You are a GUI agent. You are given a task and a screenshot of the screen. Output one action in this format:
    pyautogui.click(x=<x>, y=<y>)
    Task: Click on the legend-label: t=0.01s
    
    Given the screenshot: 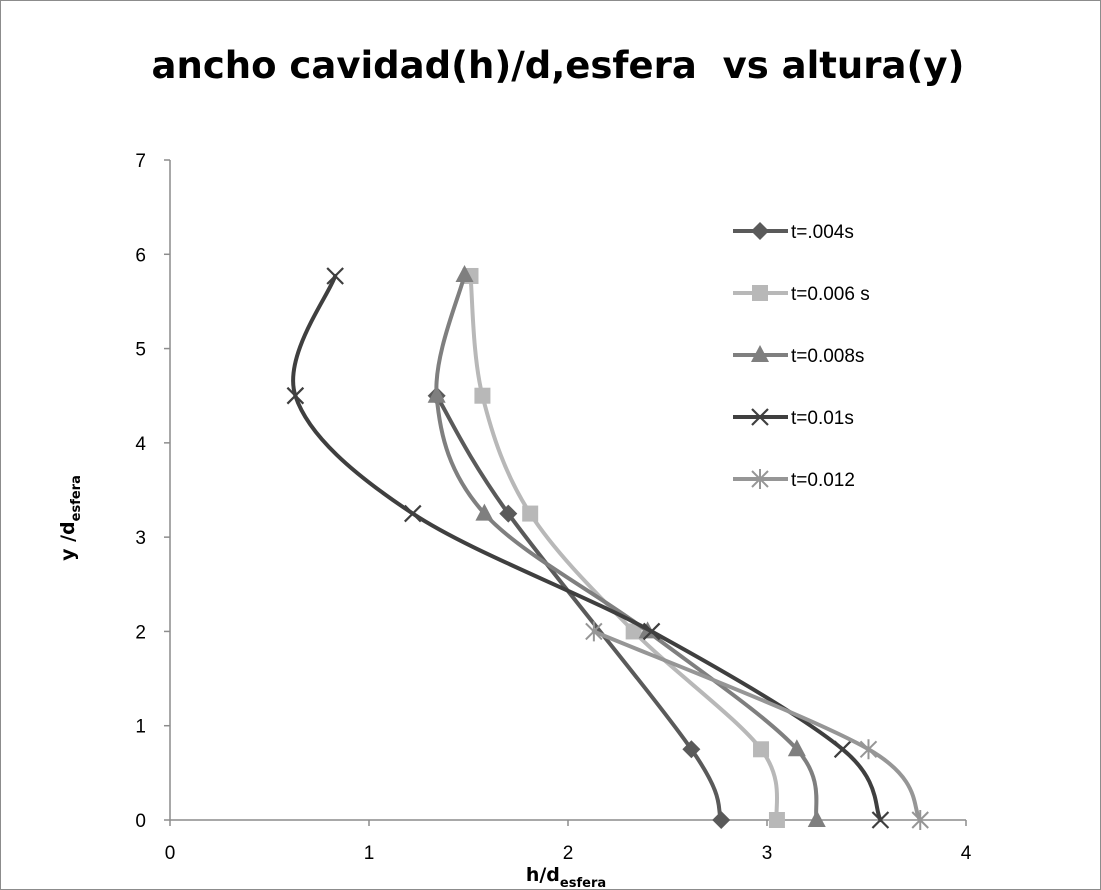 What is the action you would take?
    pyautogui.click(x=822, y=418)
    